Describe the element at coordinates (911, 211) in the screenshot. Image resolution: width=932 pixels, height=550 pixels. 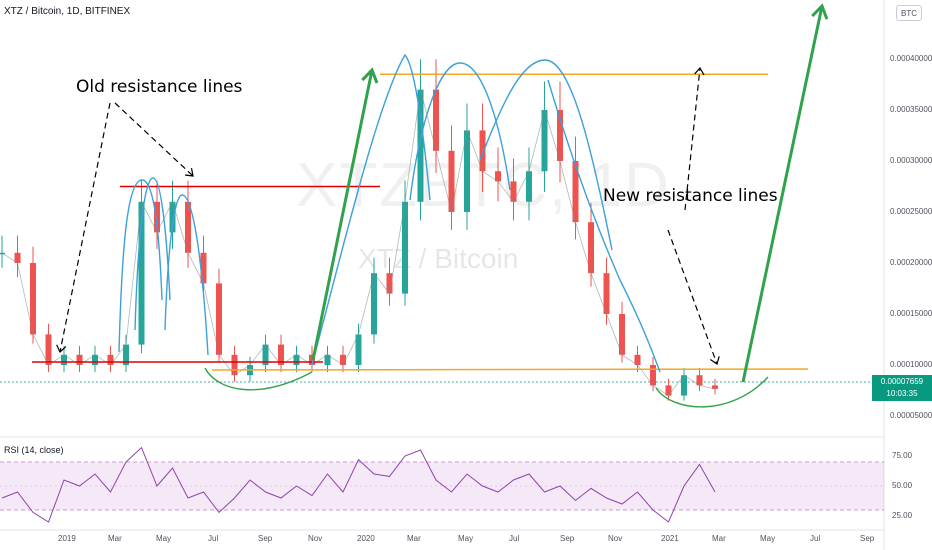
I see `price-tick-label: 0.00025000` at that location.